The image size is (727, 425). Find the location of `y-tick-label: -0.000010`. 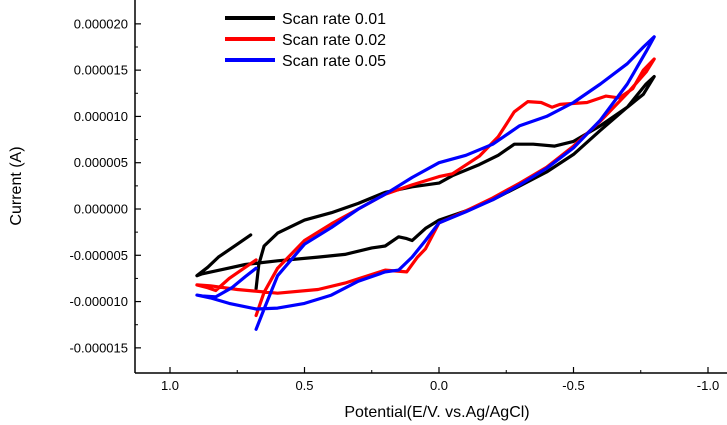

y-tick-label: -0.000010 is located at coordinates (98, 301).